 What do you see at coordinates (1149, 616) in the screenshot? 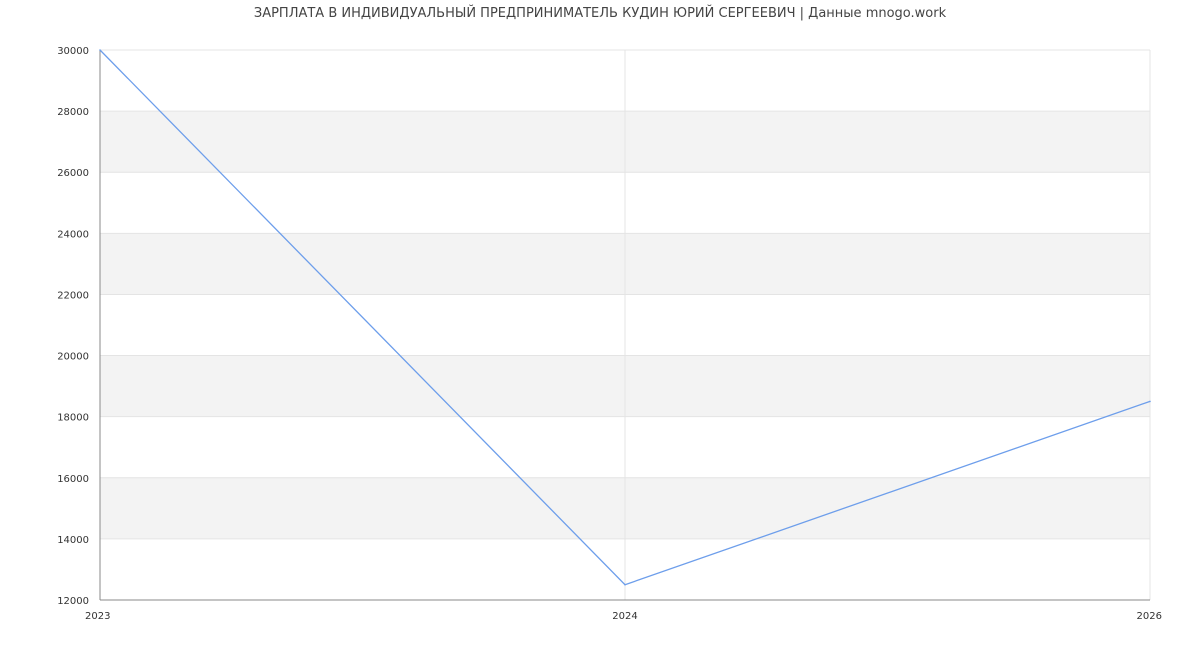
I see `x-tick-label: 2026` at bounding box center [1149, 616].